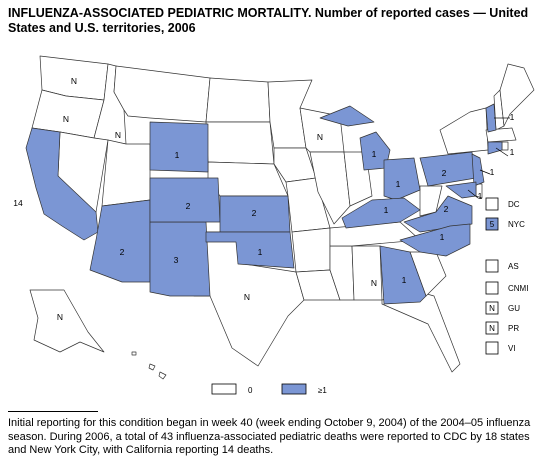 This screenshot has height=465, width=547. What do you see at coordinates (179, 147) in the screenshot?
I see `state-WY` at bounding box center [179, 147].